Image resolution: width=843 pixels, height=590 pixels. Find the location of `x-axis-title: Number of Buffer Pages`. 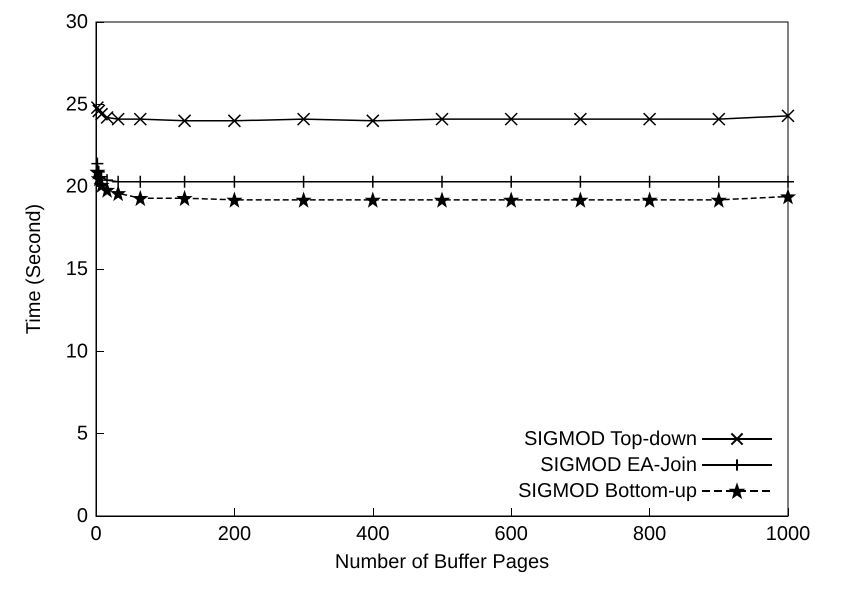

x-axis-title: Number of Buffer Pages is located at coordinates (442, 562).